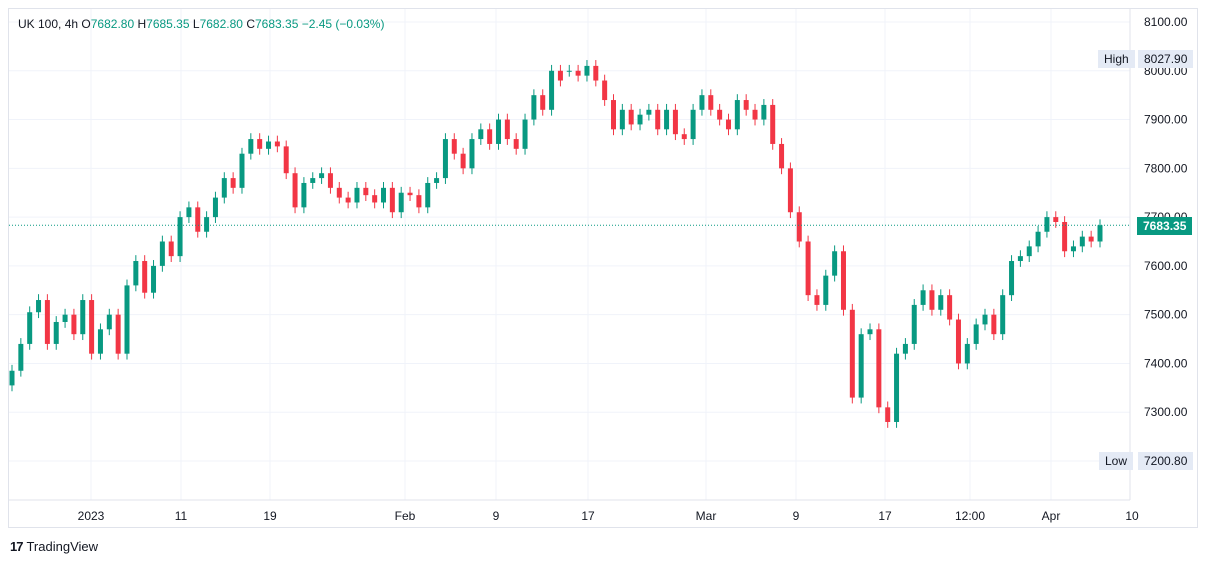 This screenshot has width=1209, height=564. I want to click on x-tick-label: 9, so click(496, 516).